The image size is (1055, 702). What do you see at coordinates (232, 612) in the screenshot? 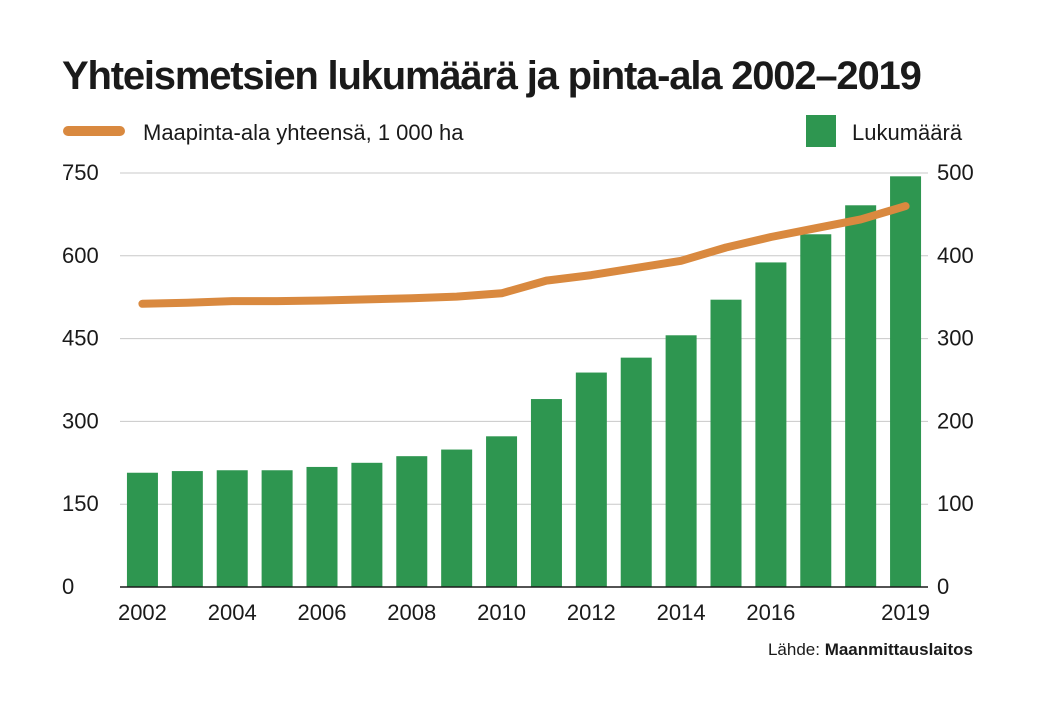
I see `x-tick-label: 2004` at bounding box center [232, 612].